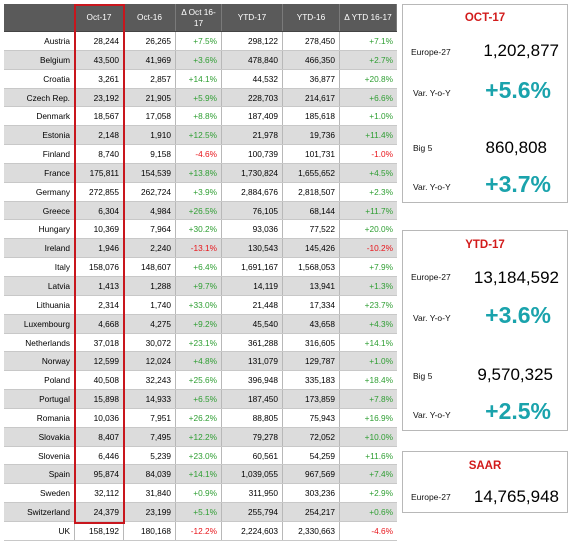 This screenshot has width=575, height=541. Describe the element at coordinates (199, 172) in the screenshot. I see `delta-oct-cell: +13.8%` at that location.